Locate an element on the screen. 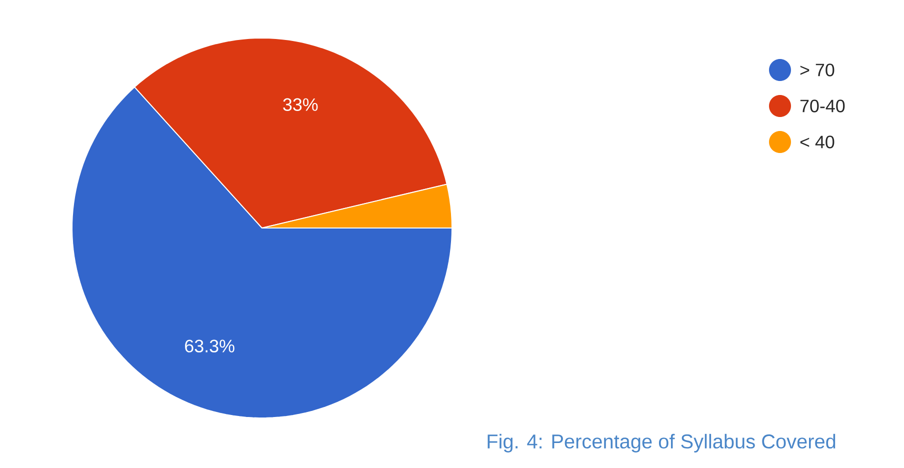 The width and height of the screenshot is (904, 468). legend-label: 70-40 is located at coordinates (822, 106).